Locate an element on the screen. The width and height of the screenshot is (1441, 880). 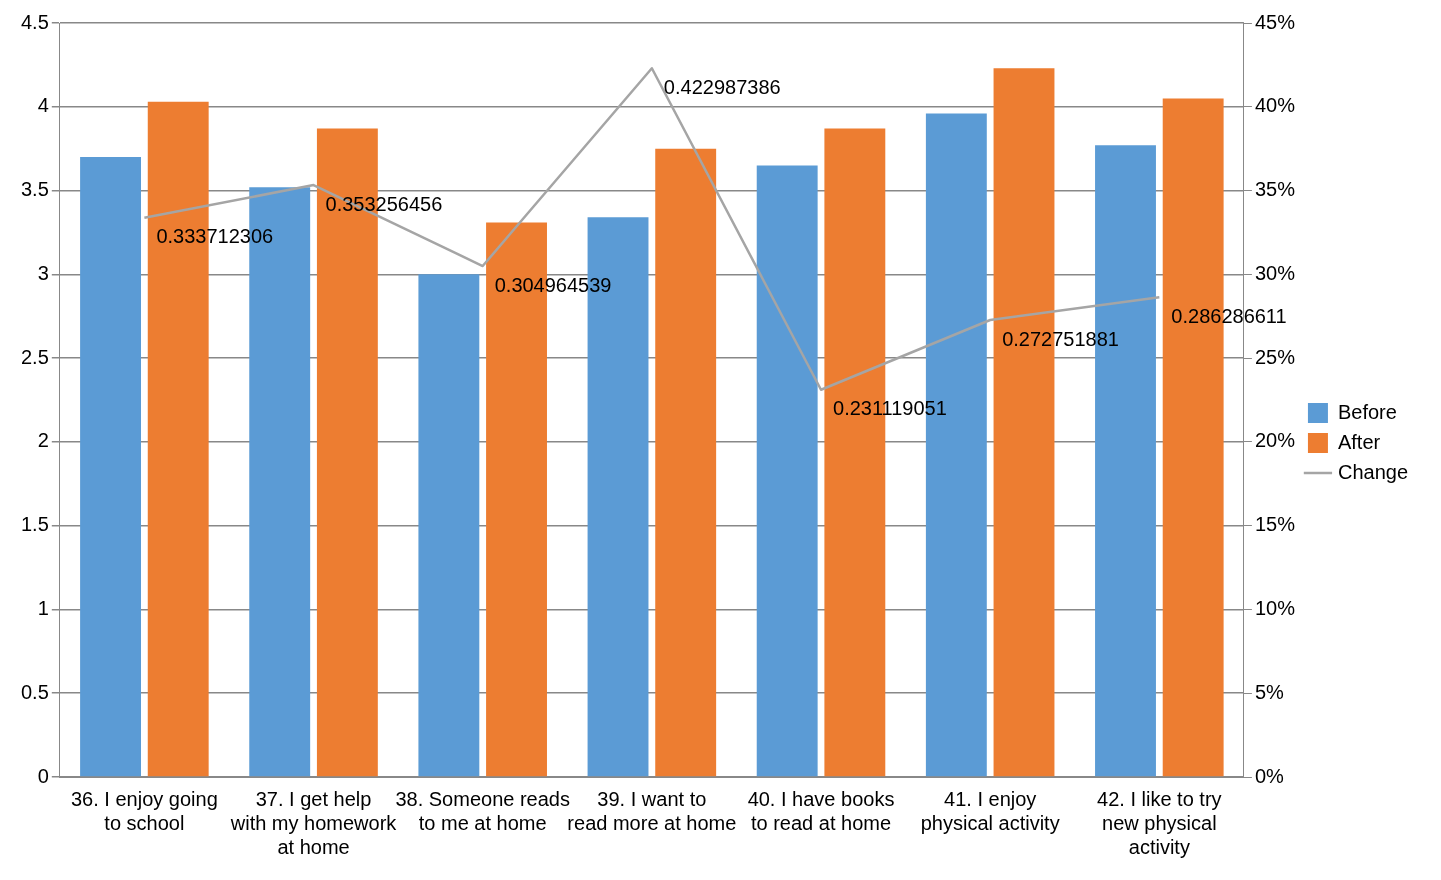
y-tick-label: 1.5 is located at coordinates (34, 524).